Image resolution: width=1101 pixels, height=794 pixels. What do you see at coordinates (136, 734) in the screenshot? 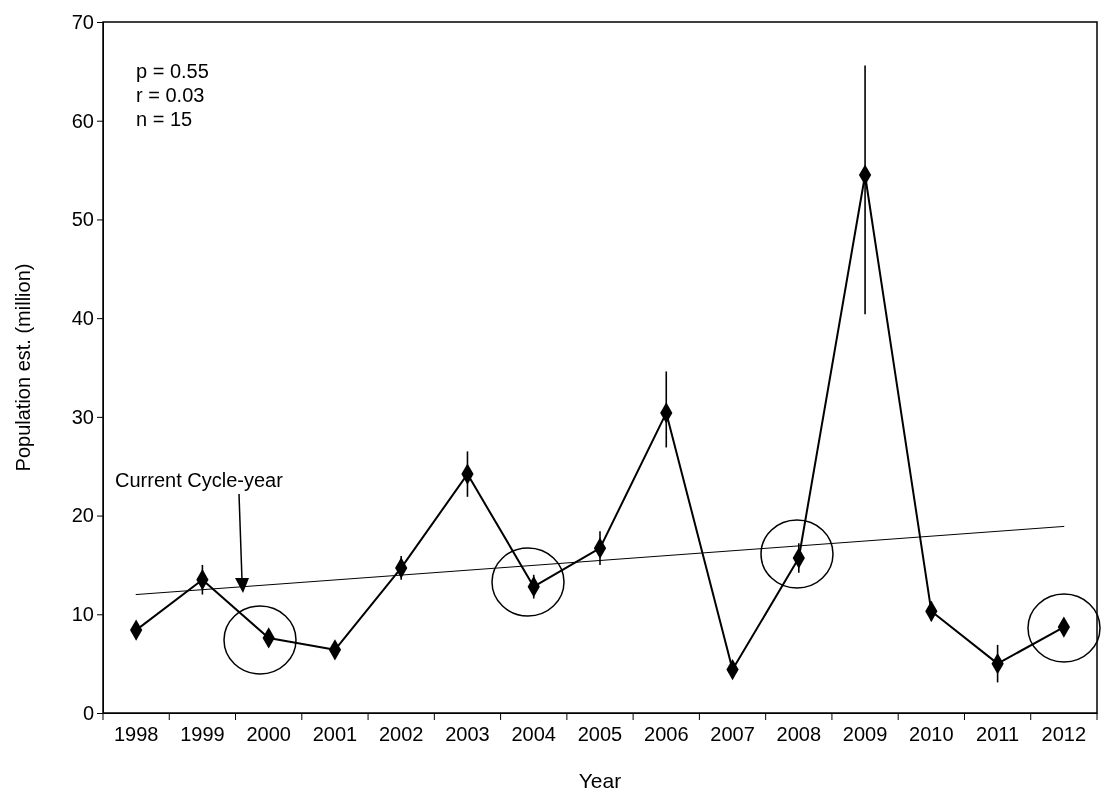
I see `x-tick-label: 1998` at bounding box center [136, 734].